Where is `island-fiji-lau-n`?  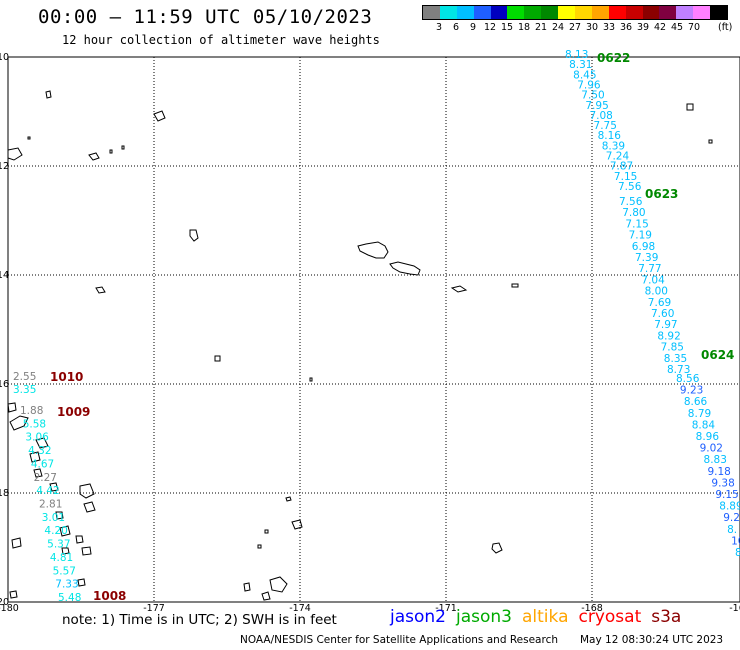 island-fiji-lau-n is located at coordinates (13, 594).